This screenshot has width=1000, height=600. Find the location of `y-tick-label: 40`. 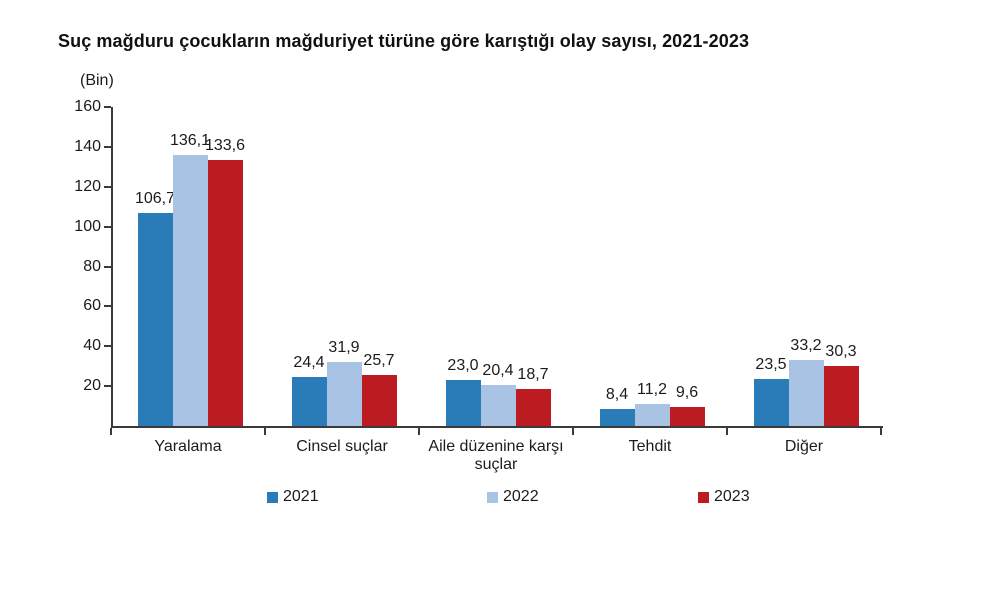

y-tick-label: 40 is located at coordinates (92, 346).